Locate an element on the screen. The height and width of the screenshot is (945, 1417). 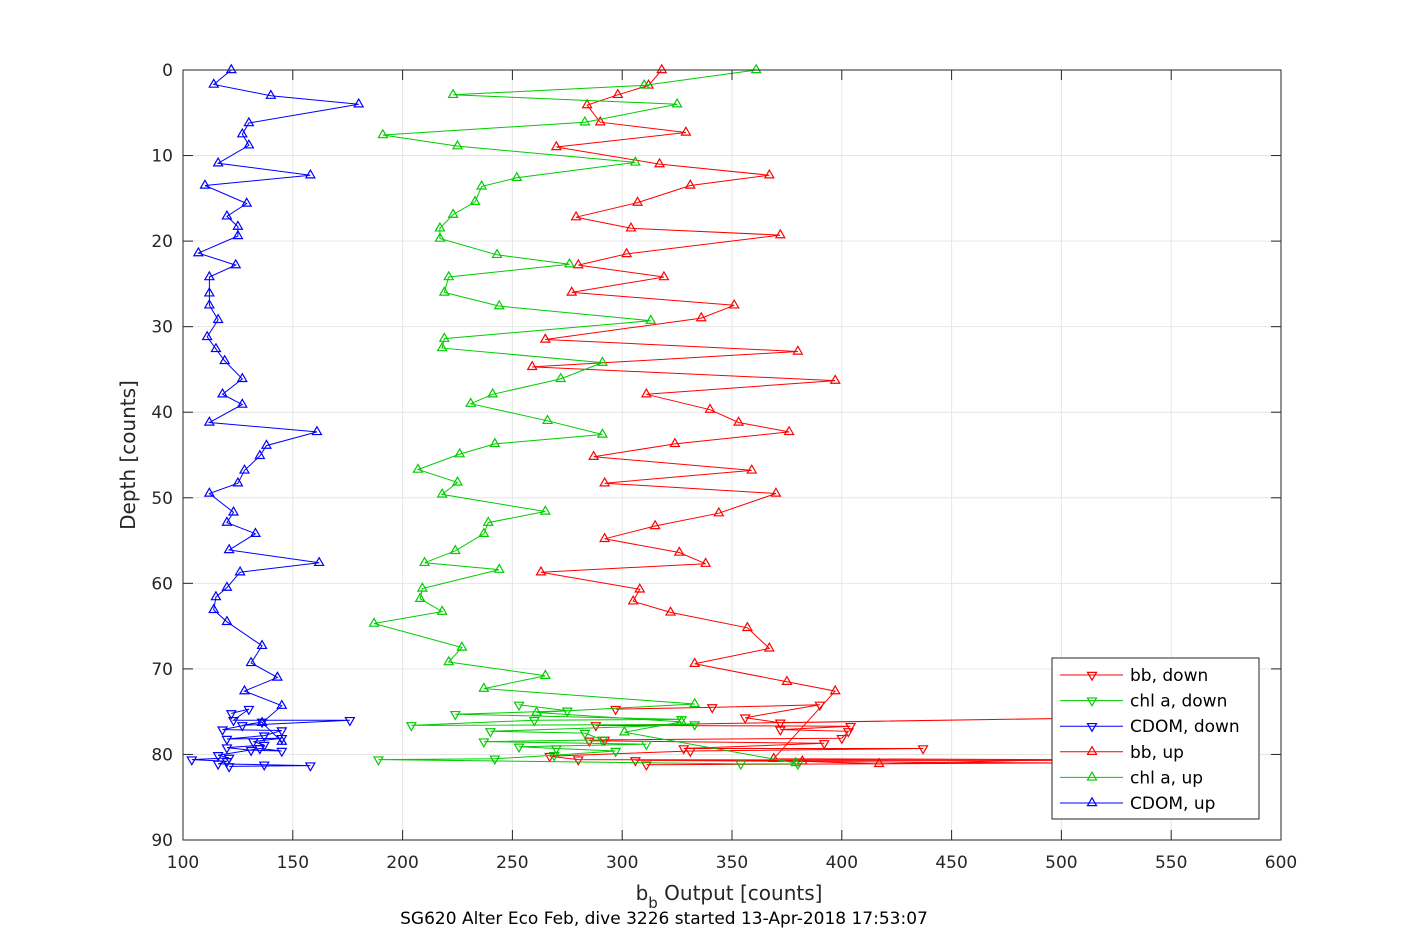
y-tick-label: 30 is located at coordinates (162, 328).